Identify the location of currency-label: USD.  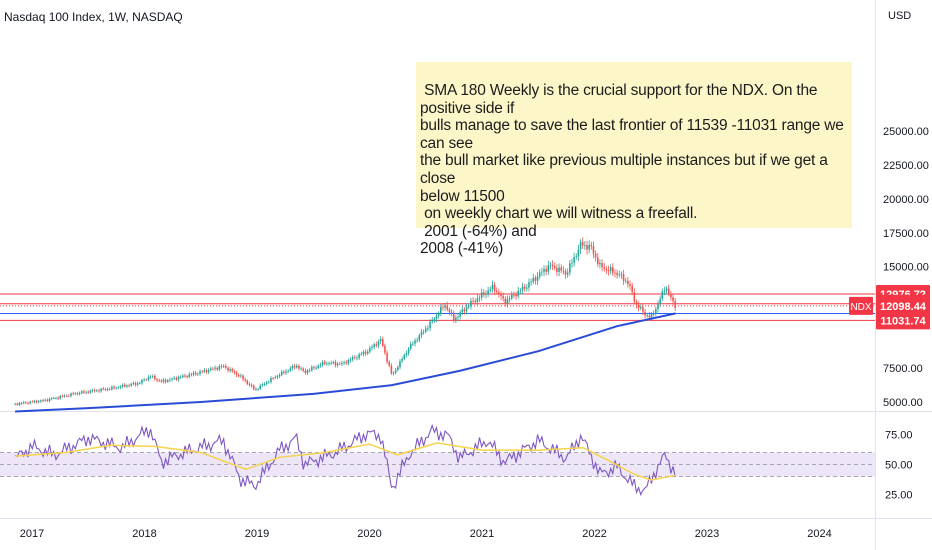
(899, 16).